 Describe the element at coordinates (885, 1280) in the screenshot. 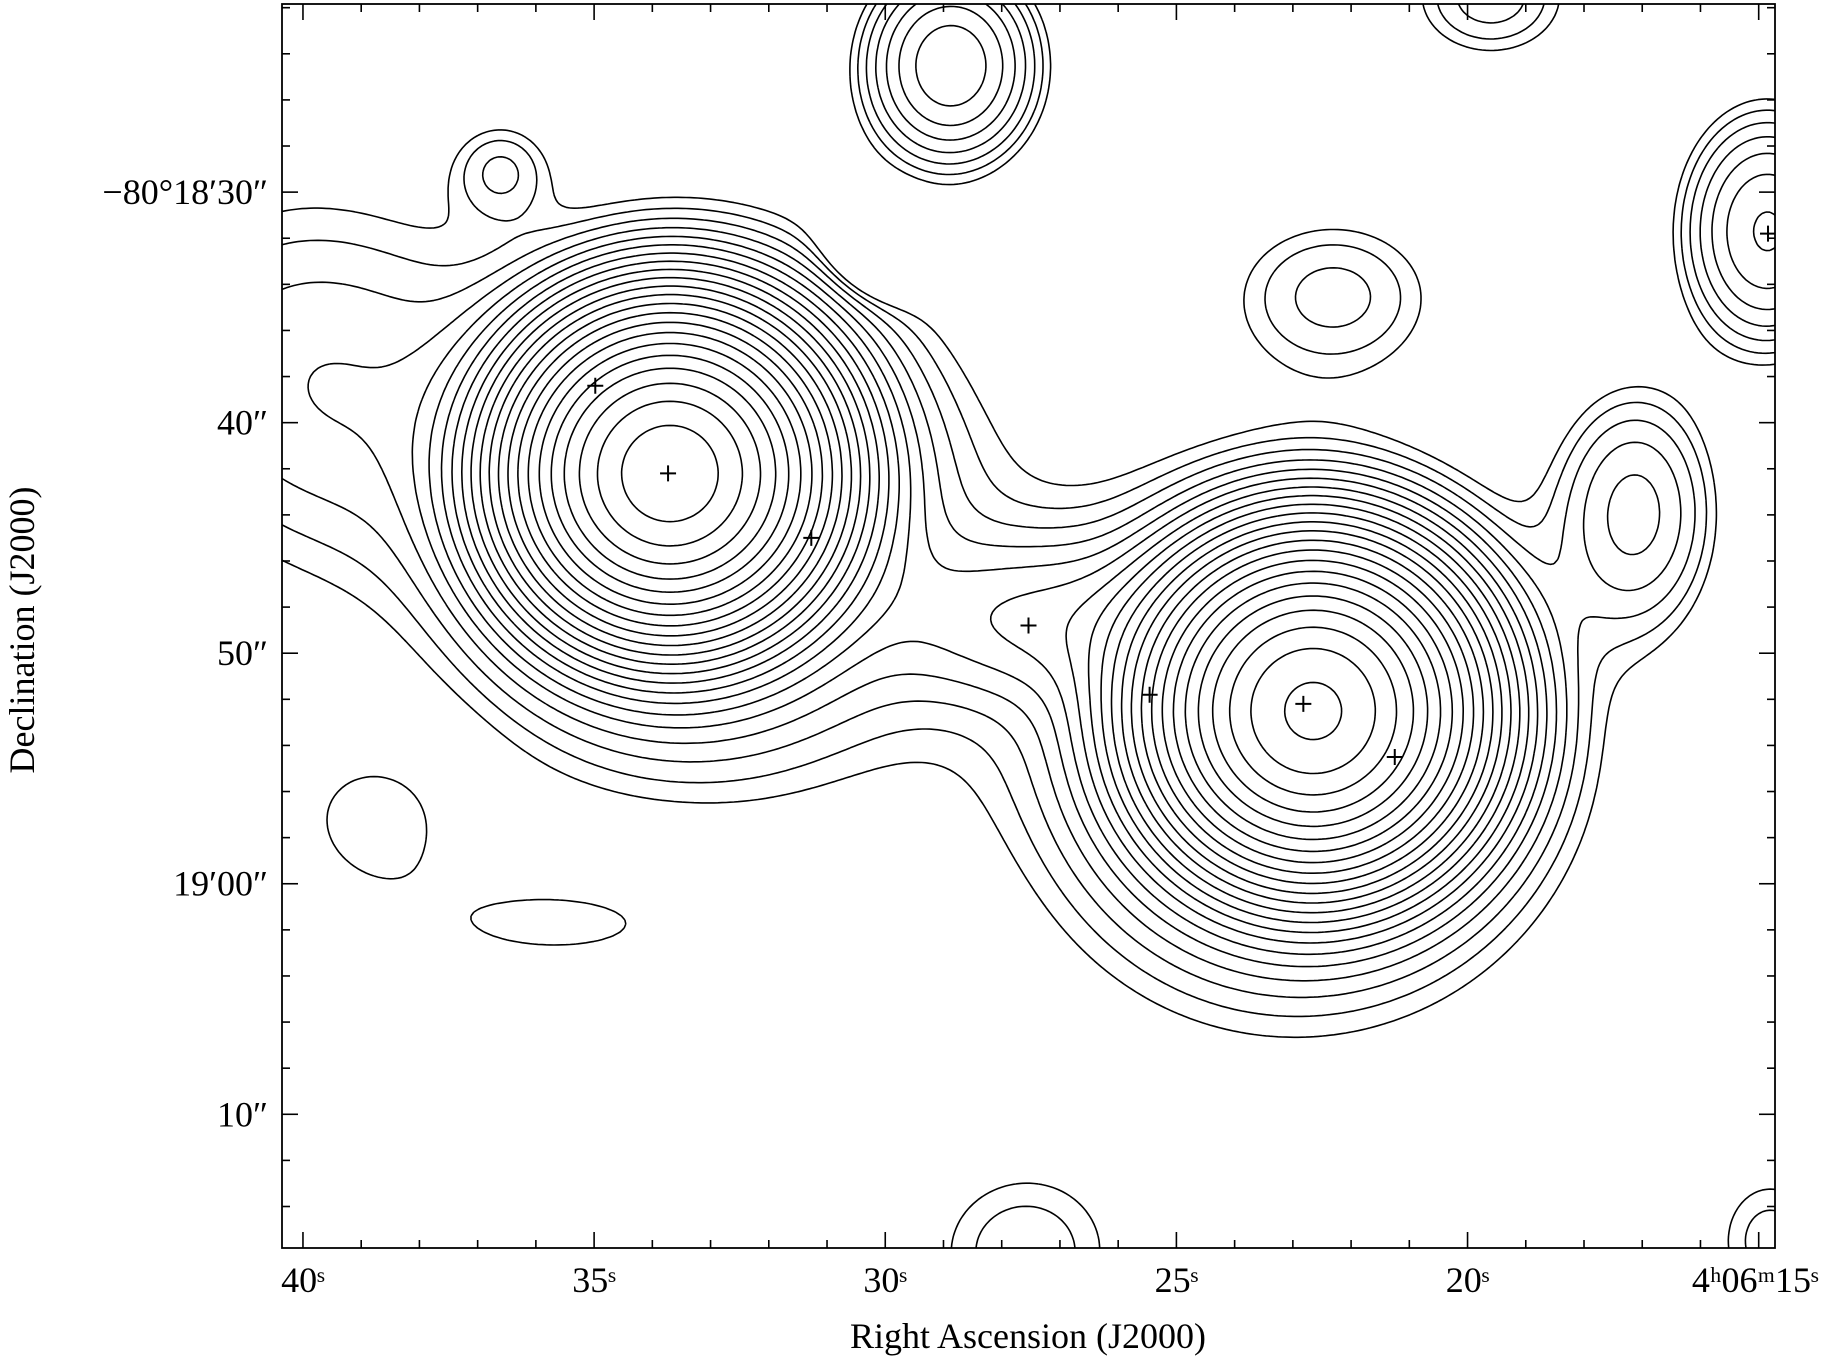

I see `x-tick-label: 30ˢ` at that location.